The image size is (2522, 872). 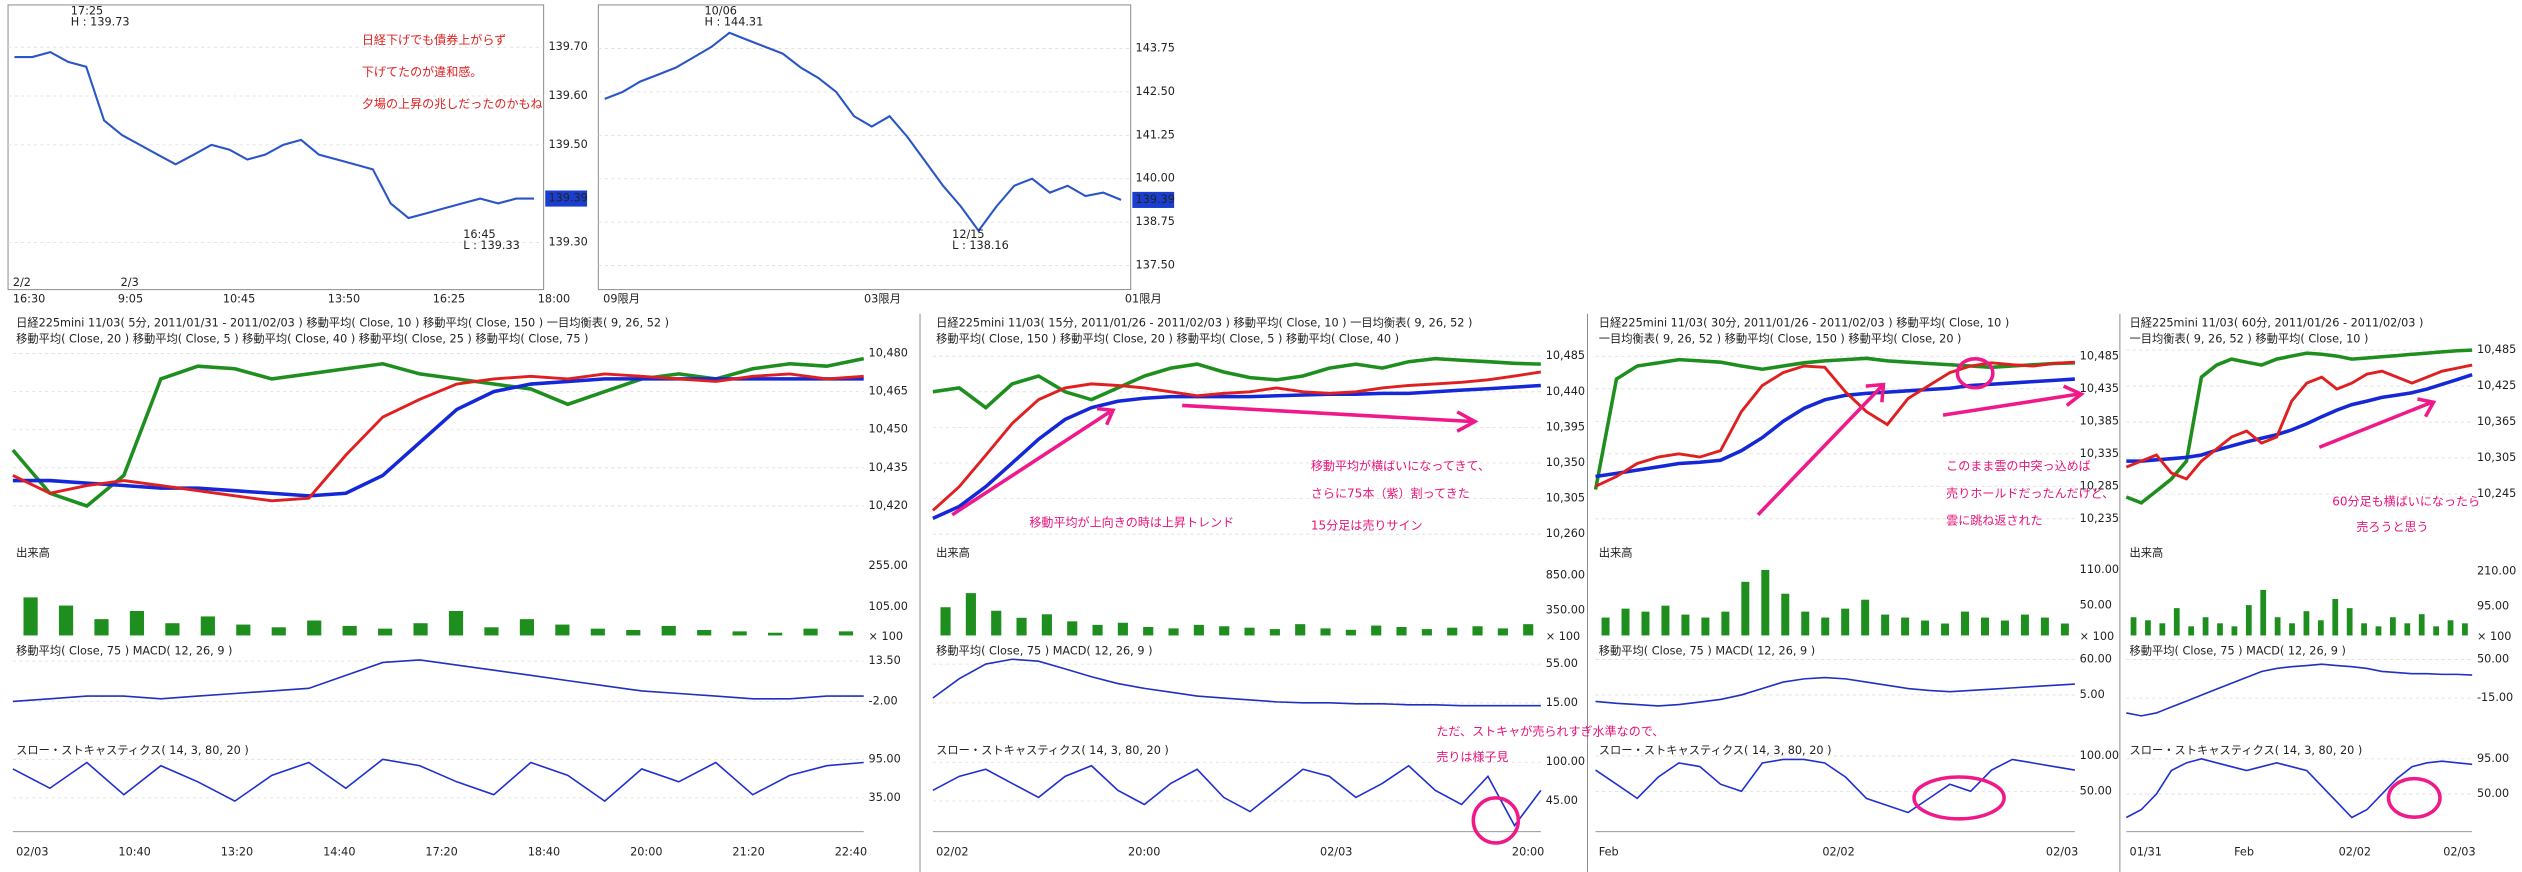 What do you see at coordinates (1390, 492) in the screenshot?
I see `note: さらに75本（紫）割ってきた` at bounding box center [1390, 492].